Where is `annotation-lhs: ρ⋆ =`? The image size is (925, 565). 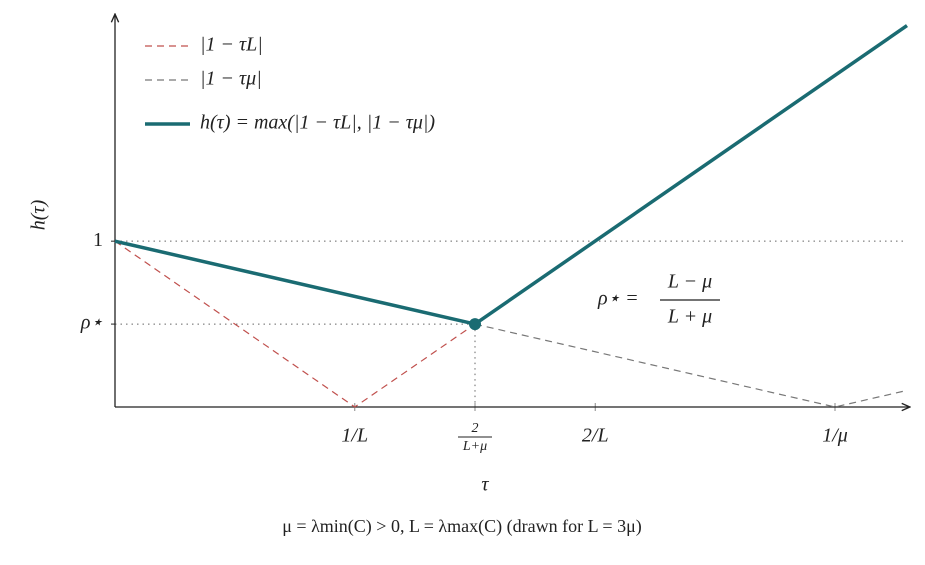 annotation-lhs: ρ⋆ = is located at coordinates (618, 299).